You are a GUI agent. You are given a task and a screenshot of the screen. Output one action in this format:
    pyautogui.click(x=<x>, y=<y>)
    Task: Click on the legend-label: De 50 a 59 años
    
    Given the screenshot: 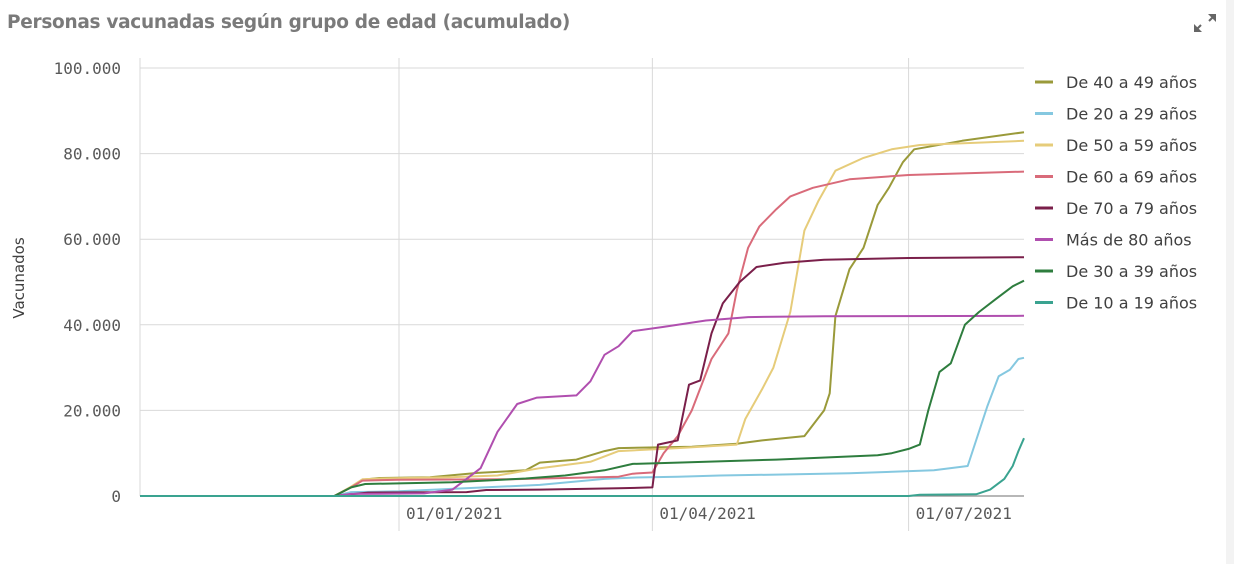 What is the action you would take?
    pyautogui.click(x=1131, y=145)
    